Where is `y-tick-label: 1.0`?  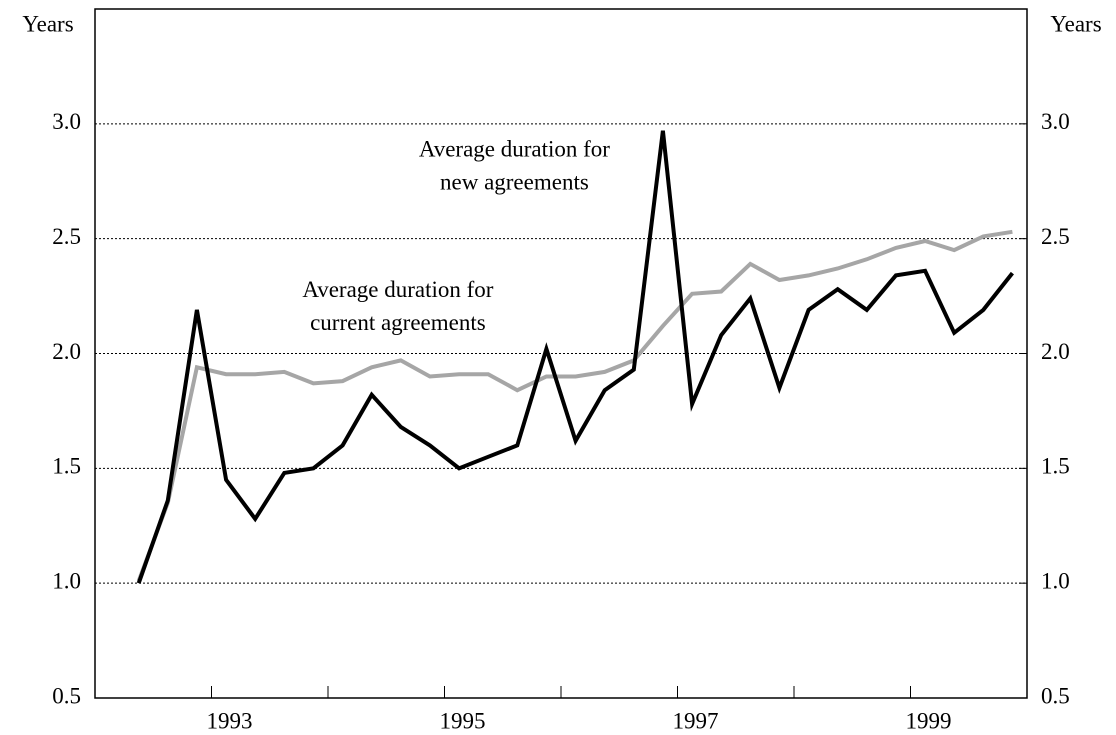 y-tick-label: 1.0 is located at coordinates (66, 580).